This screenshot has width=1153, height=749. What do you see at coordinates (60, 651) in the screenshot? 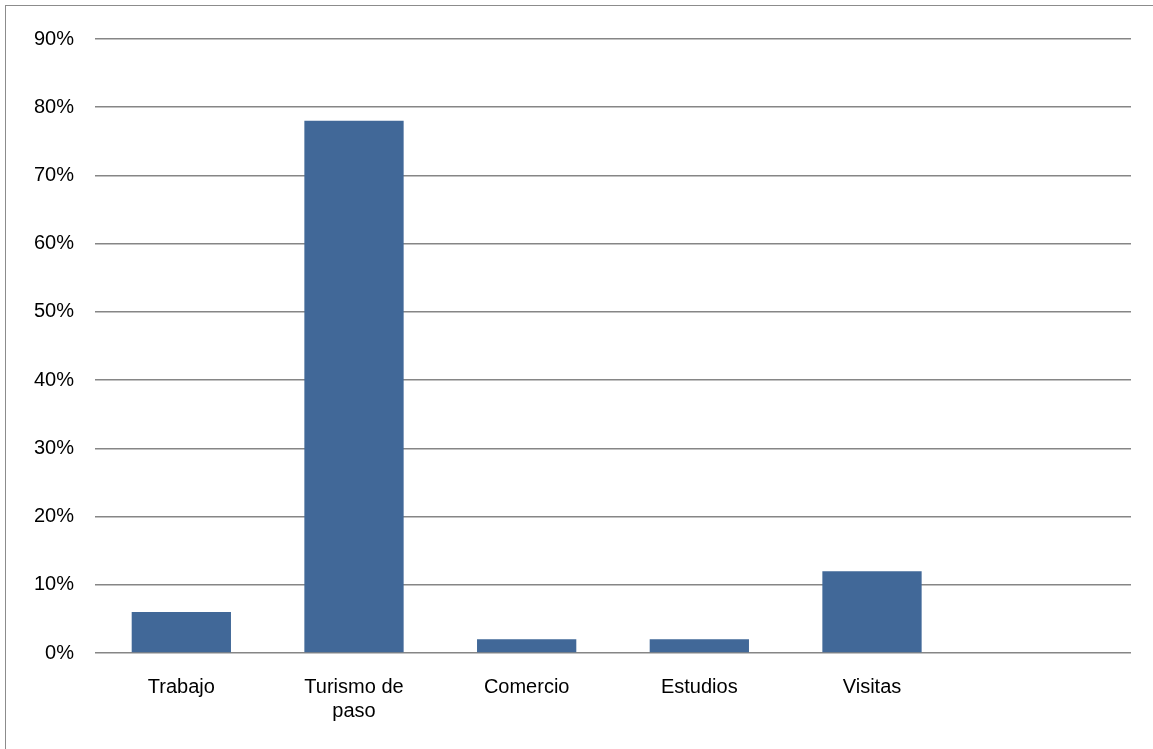
I see `y-tick-label: 0%` at bounding box center [60, 651].